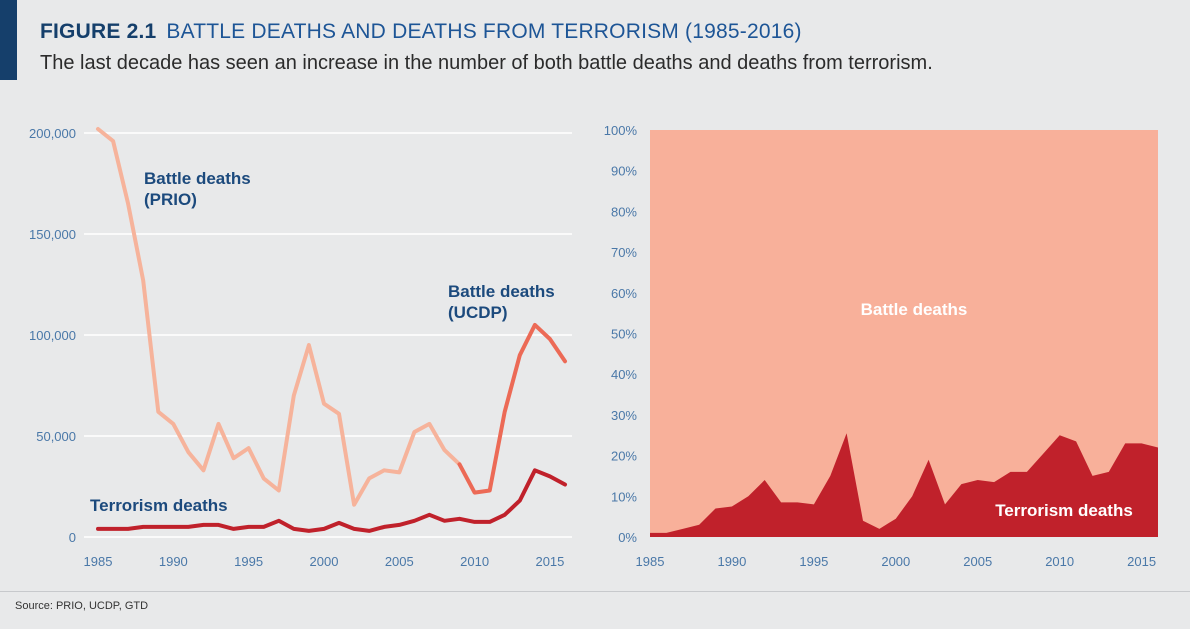  Describe the element at coordinates (624, 211) in the screenshot. I see `y-tick-label: 80%` at that location.